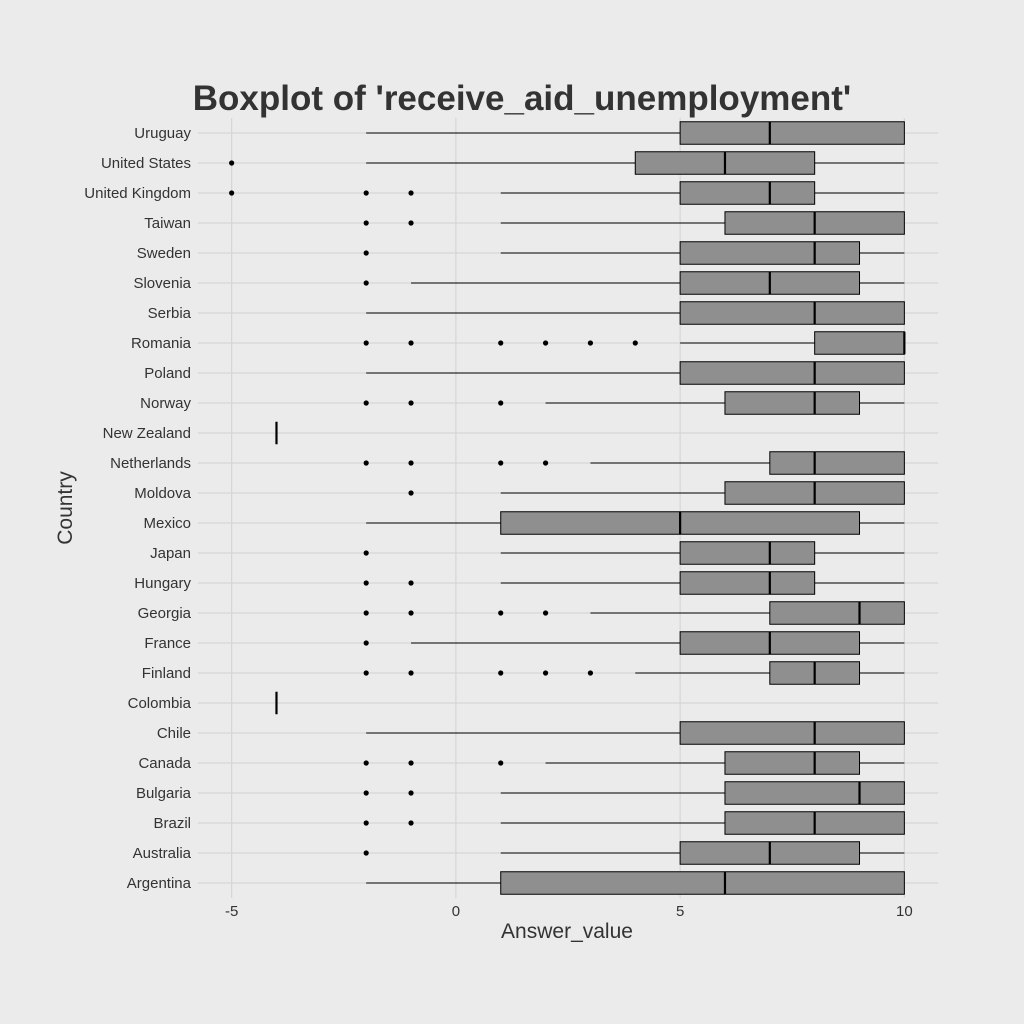 This screenshot has height=1024, width=1024. What do you see at coordinates (162, 133) in the screenshot?
I see `y-tick-label: Uruguay` at bounding box center [162, 133].